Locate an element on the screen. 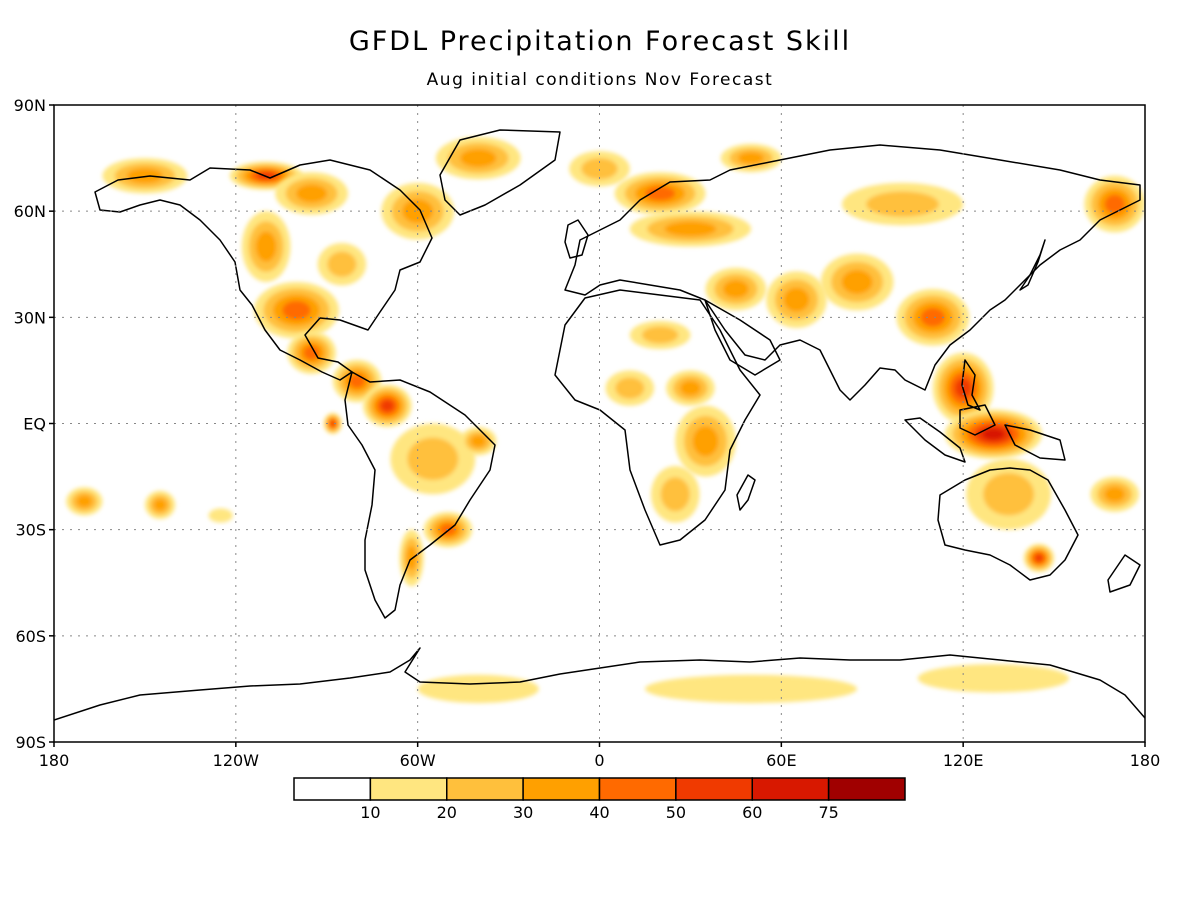 The height and width of the screenshot is (900, 1200). lat-label: 30N is located at coordinates (30, 317).